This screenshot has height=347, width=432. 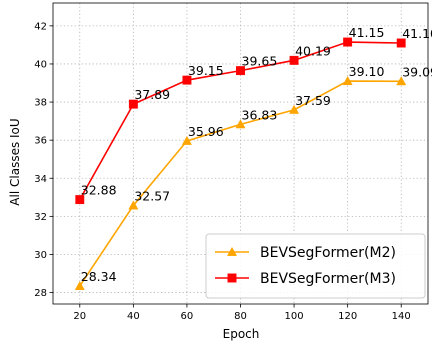 What do you see at coordinates (241, 334) in the screenshot?
I see `x-axis-title: Epoch` at bounding box center [241, 334].